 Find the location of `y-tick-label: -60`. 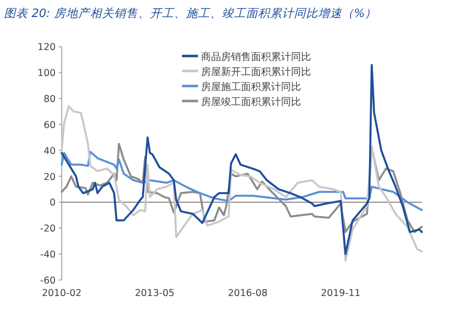

y-tick-label: -60 is located at coordinates (48, 281).